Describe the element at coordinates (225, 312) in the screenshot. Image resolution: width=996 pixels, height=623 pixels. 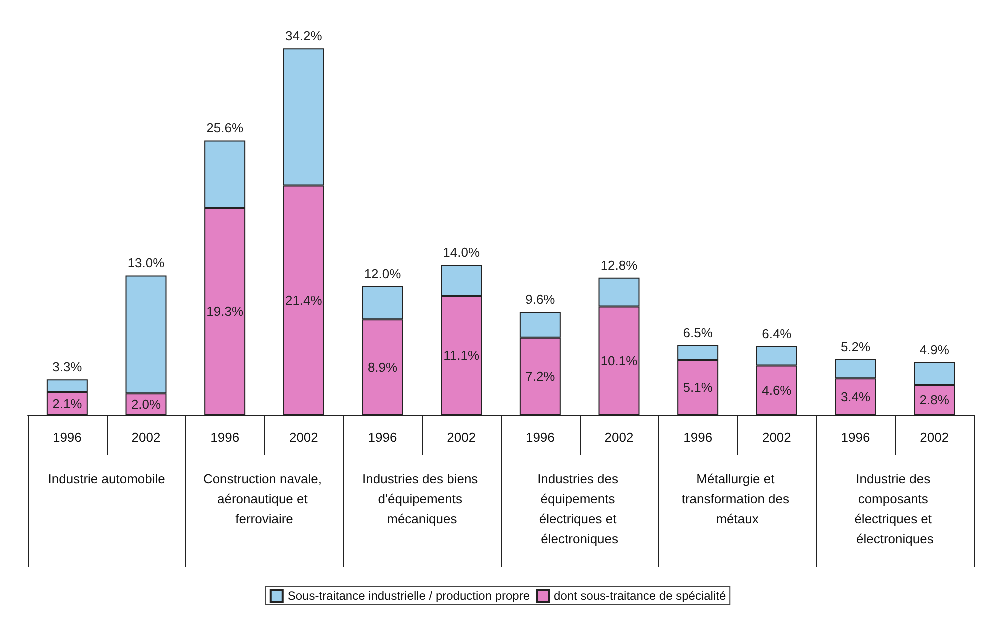
I see `data-label: 19.3%` at that location.